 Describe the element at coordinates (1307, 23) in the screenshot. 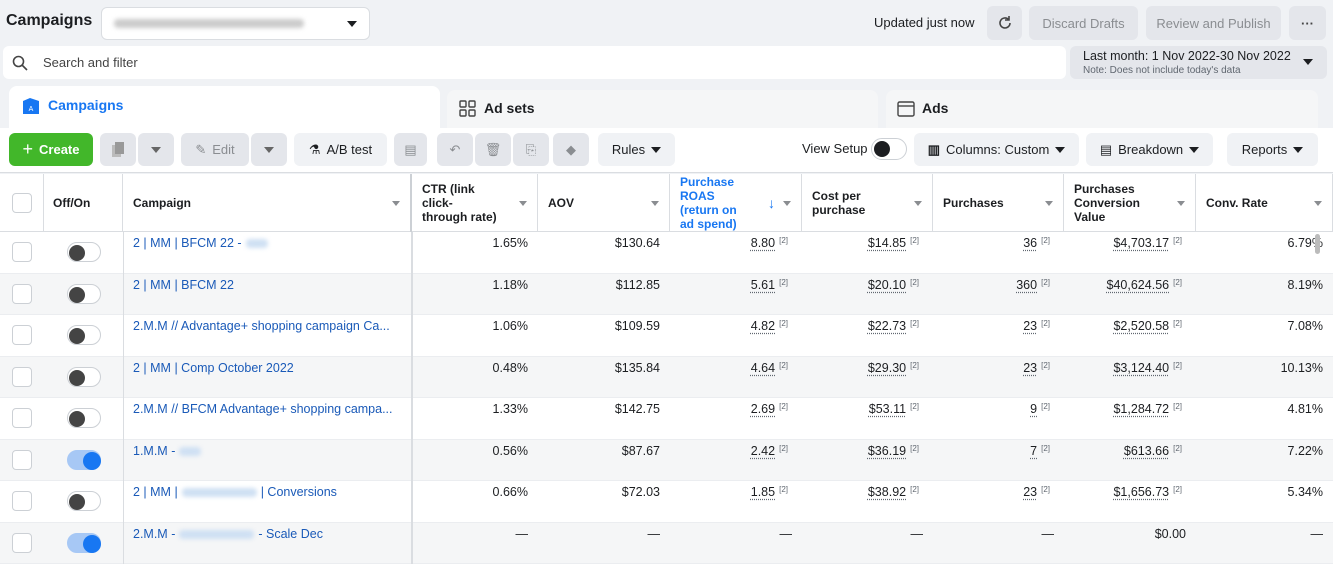

I see `more-button: ···` at that location.